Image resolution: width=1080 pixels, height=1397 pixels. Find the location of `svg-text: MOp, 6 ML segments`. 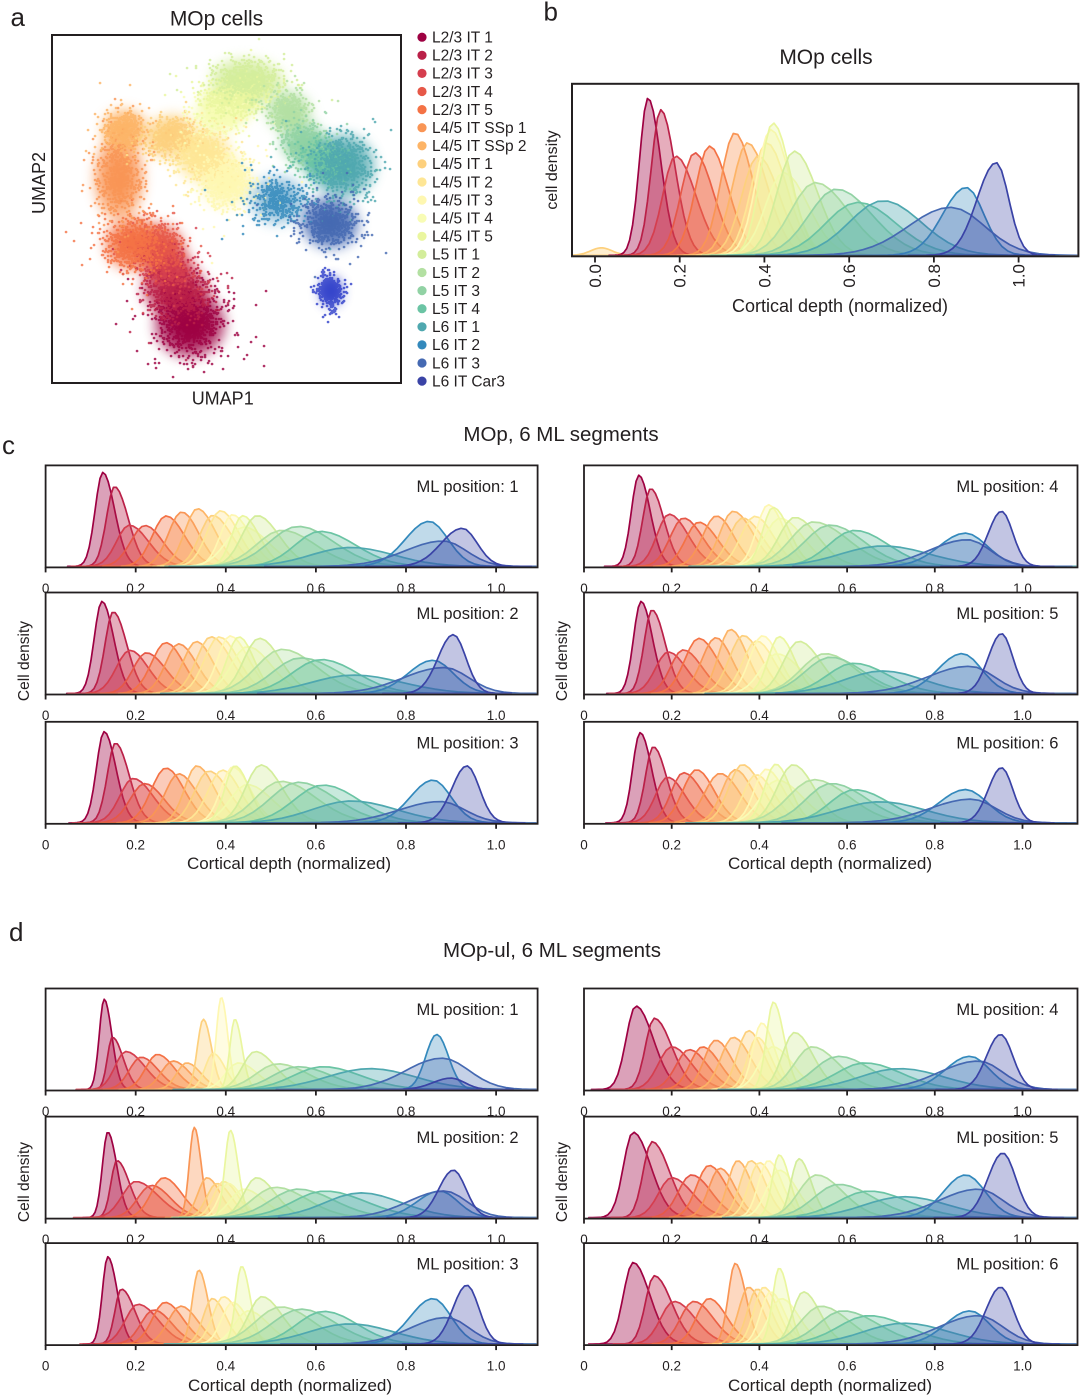

svg-text: MOp, 6 ML segments is located at coordinates (560, 434).